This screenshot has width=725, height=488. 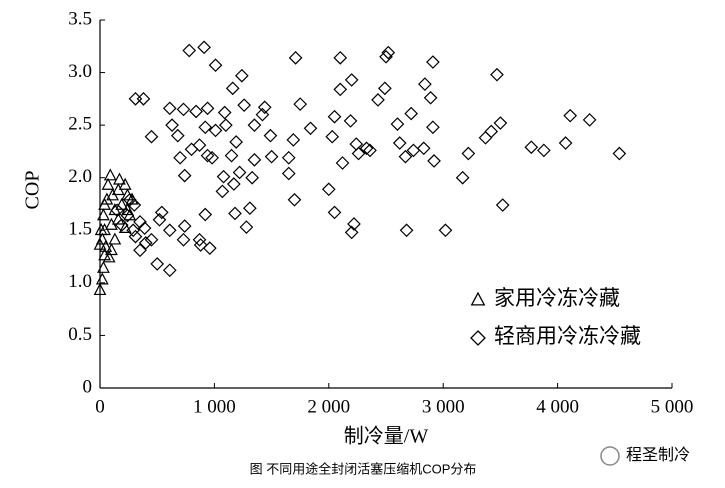 I want to click on x-tick-label: 3 000, so click(x=443, y=406).